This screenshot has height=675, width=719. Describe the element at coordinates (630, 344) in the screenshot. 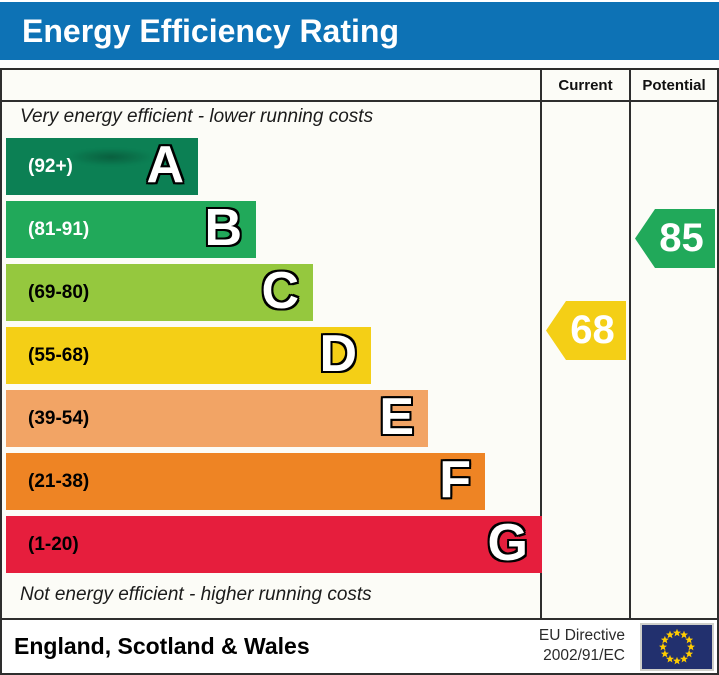

I see `column-divider-potential` at that location.